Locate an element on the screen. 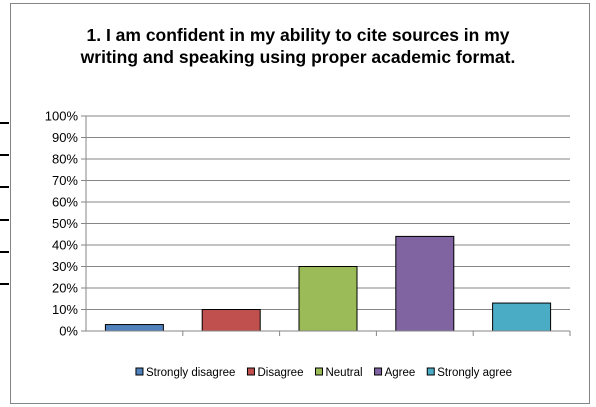 The width and height of the screenshot is (596, 407). legend-label-neutral: Neutral is located at coordinates (343, 373).